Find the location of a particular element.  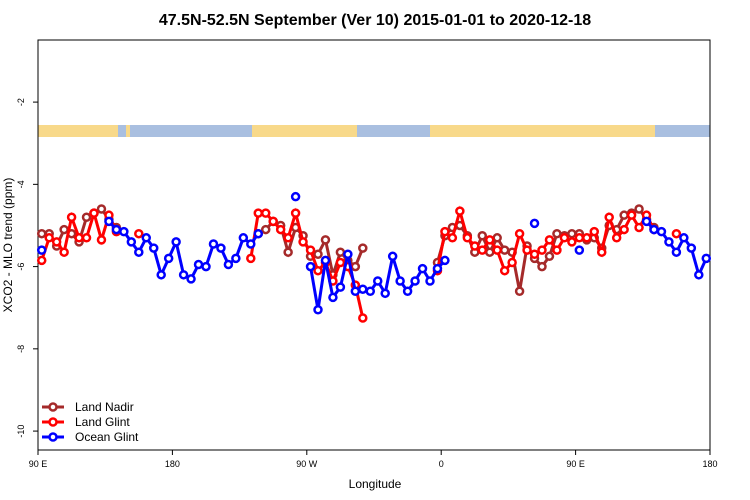

land-ocean-strip is located at coordinates (374, 131).